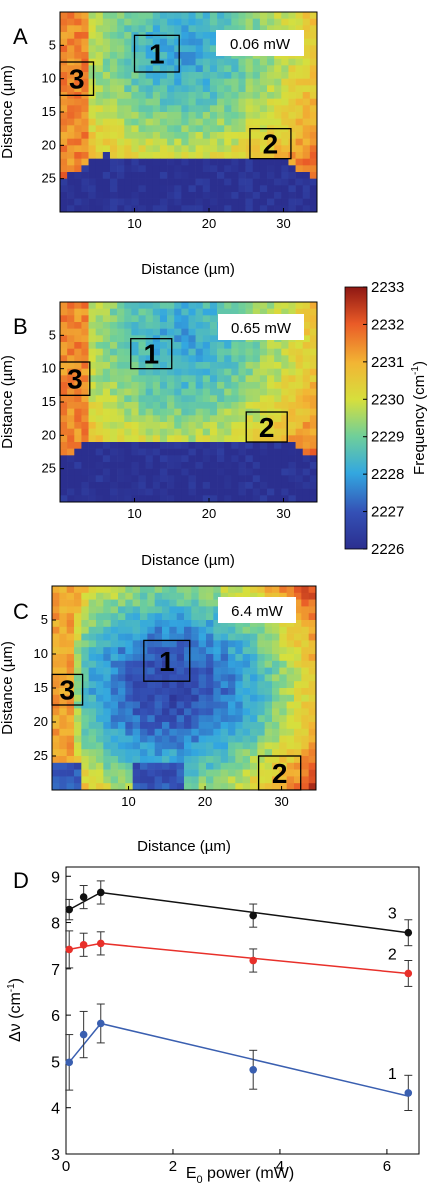 The width and height of the screenshot is (430, 1183). What do you see at coordinates (41, 721) in the screenshot?
I see `y-tick-label: 20` at bounding box center [41, 721].